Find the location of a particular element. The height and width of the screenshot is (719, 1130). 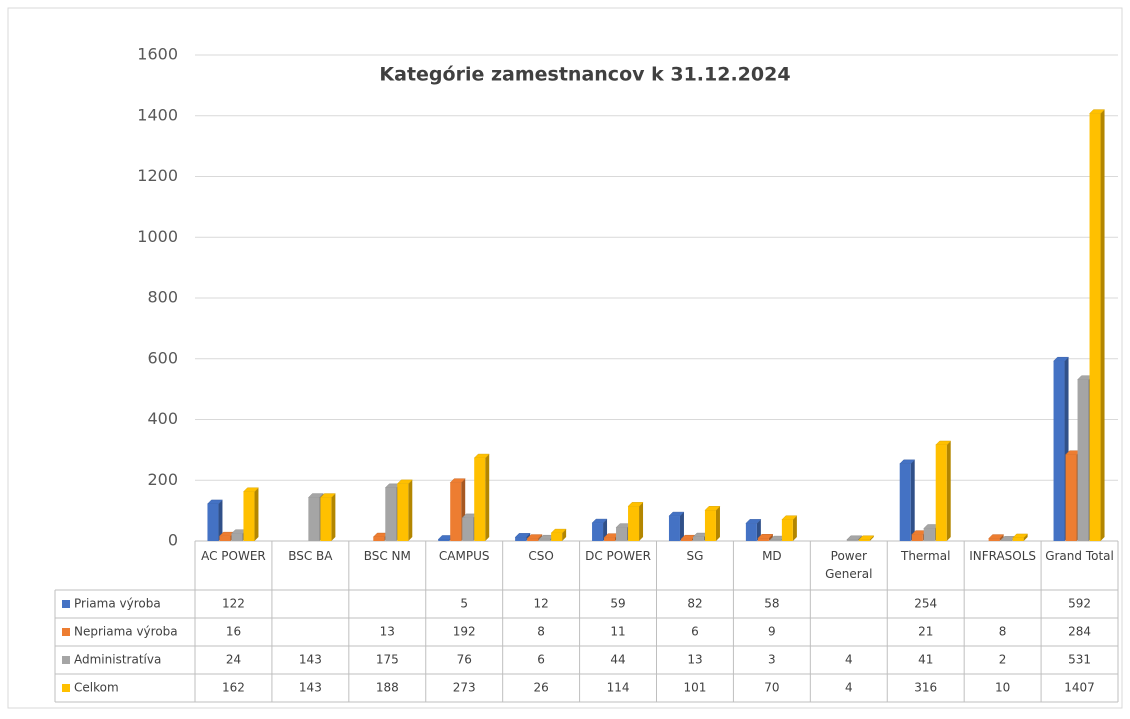

y-tick-label: 800 is located at coordinates (162, 297).